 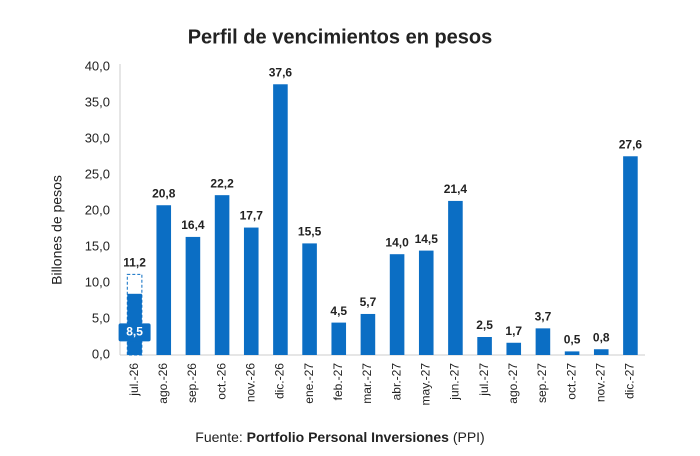 I want to click on value-label: 22,2, so click(x=222, y=183).